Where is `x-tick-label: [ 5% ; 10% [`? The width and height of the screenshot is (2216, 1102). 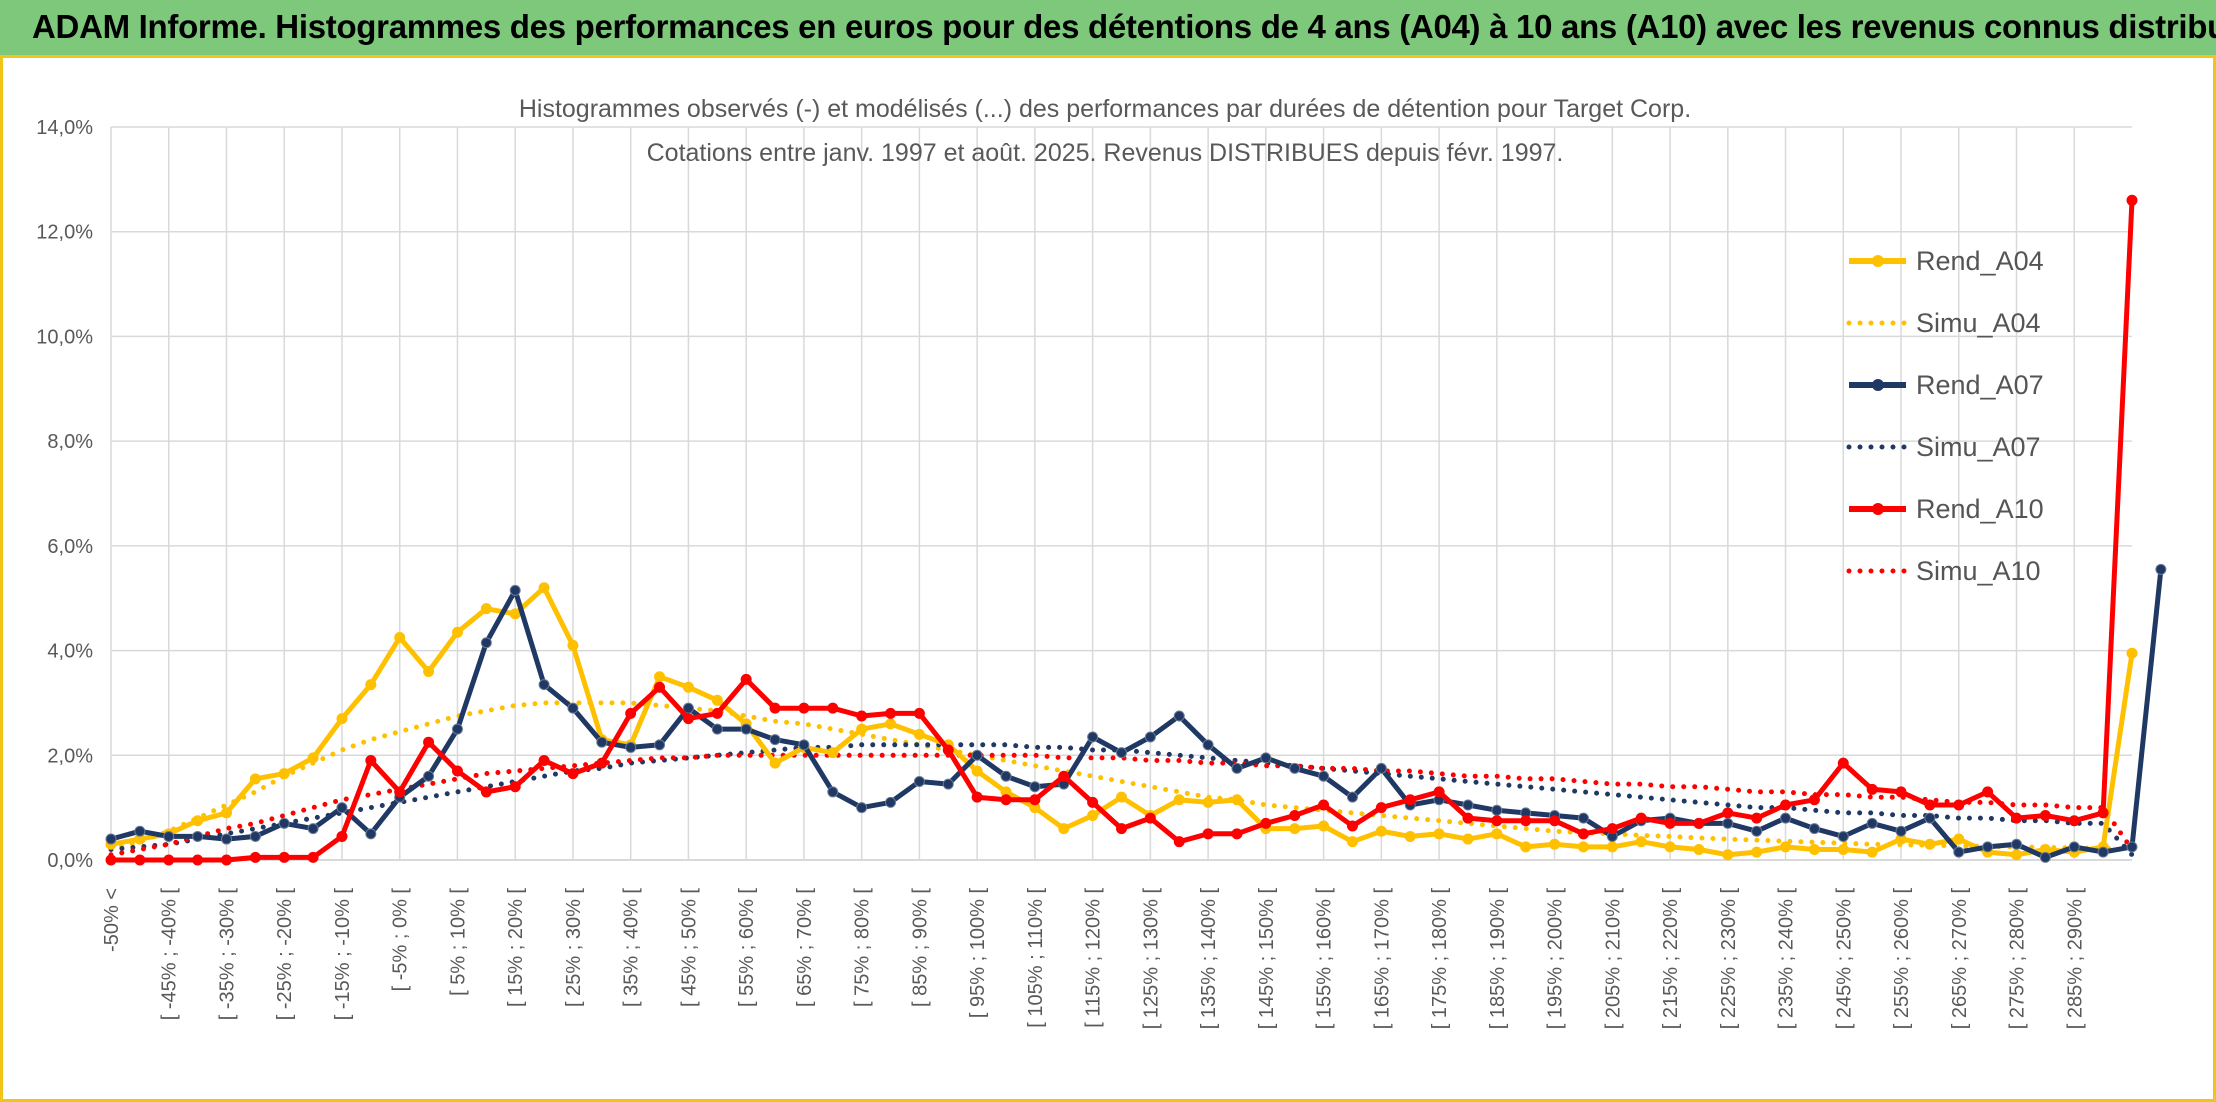
x-tick-label: [ 5% ; 10% [ is located at coordinates (458, 942).